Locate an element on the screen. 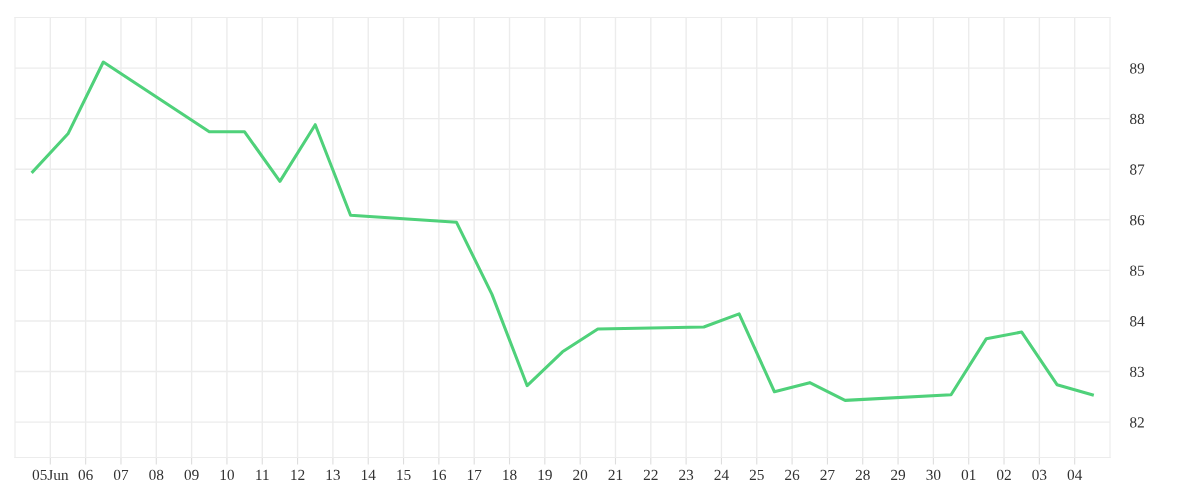 The height and width of the screenshot is (500, 1200). y-tick-label: 89 is located at coordinates (1137, 68).